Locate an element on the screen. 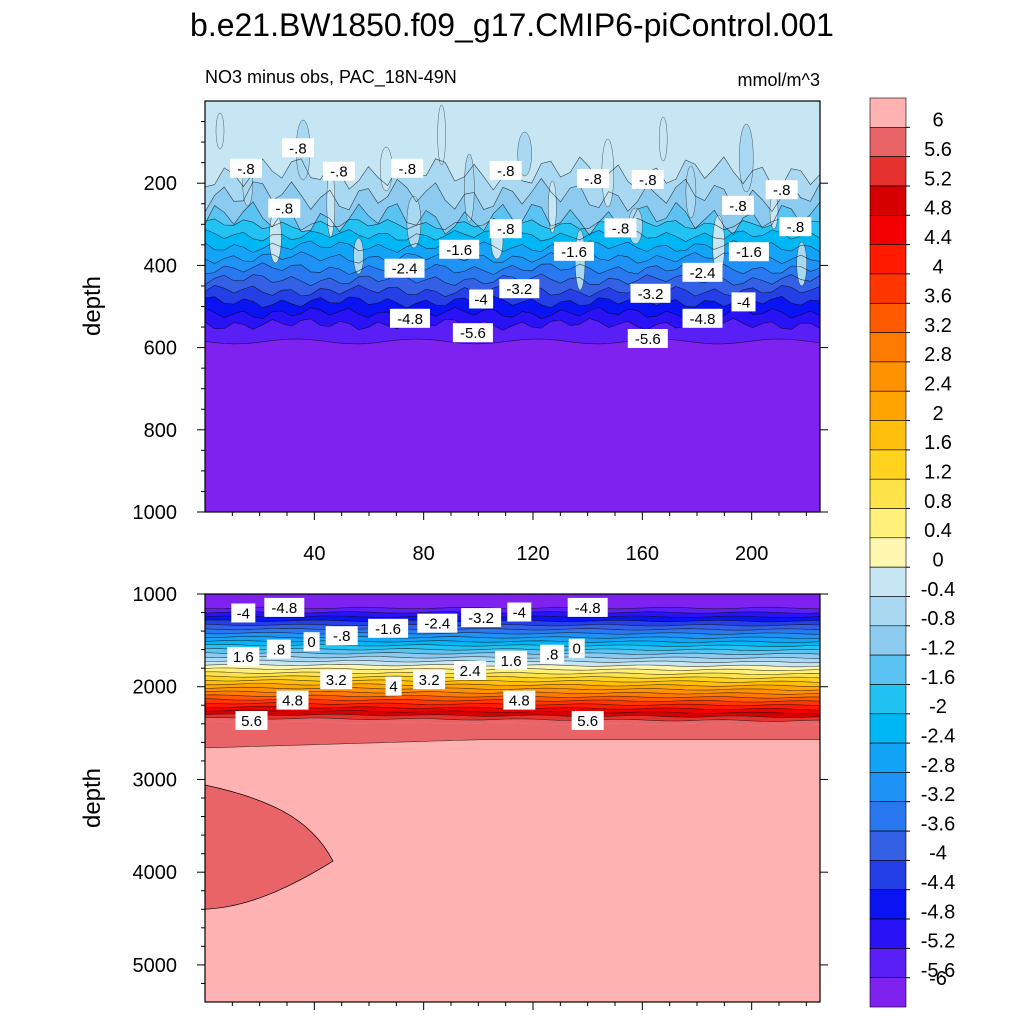 Image resolution: width=1024 pixels, height=1024 pixels. contour-label-text: 3.2 is located at coordinates (429, 680).